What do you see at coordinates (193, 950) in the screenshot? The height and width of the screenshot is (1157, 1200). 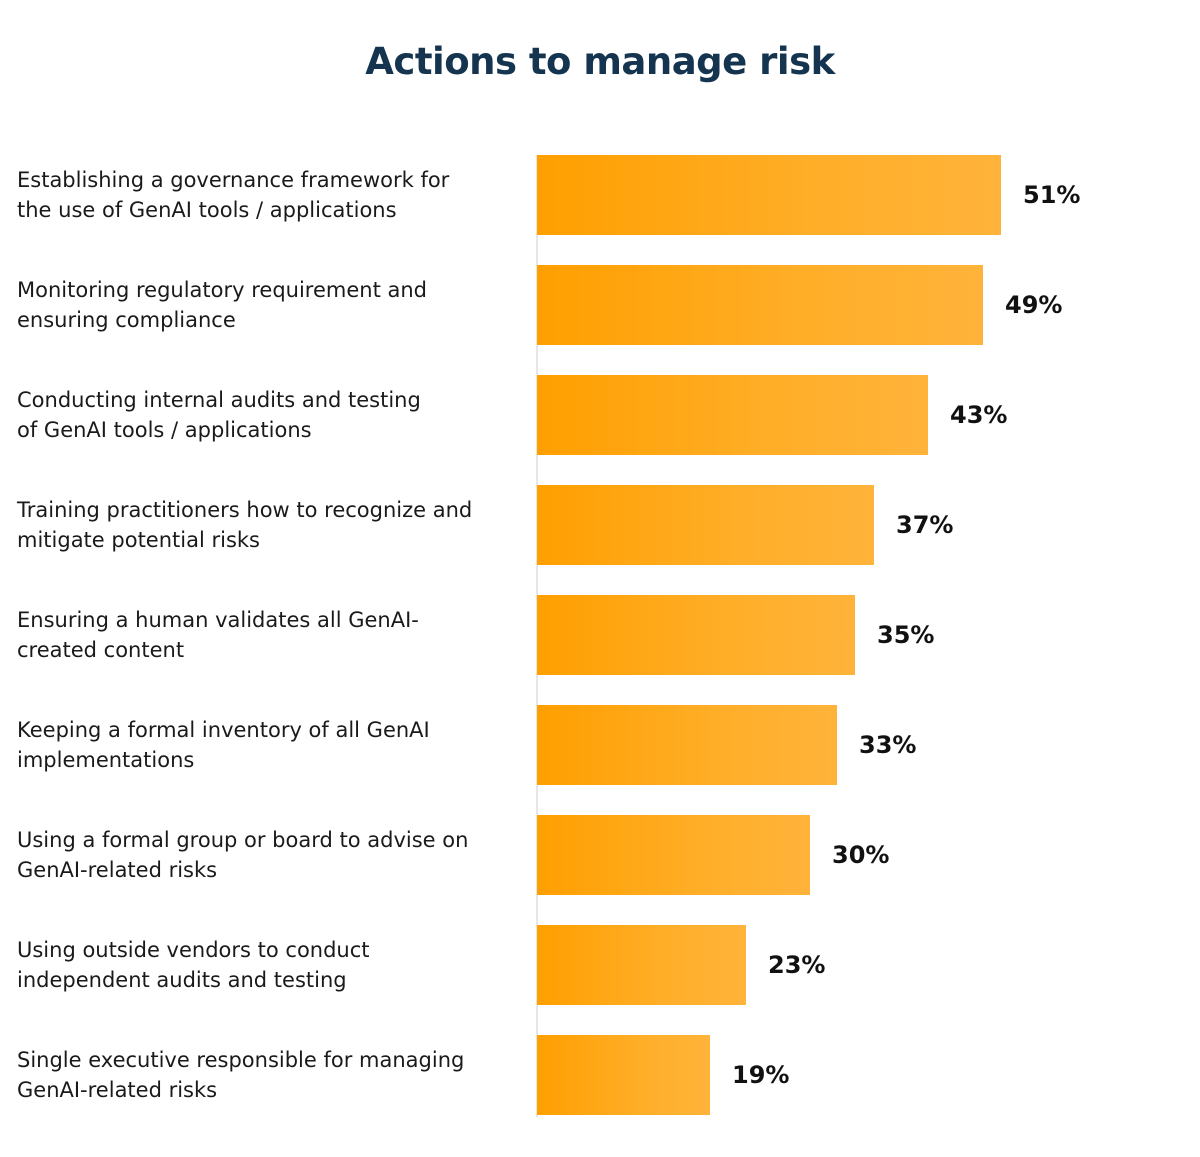 I see `category-label-line: Using outside vendors to conduct` at bounding box center [193, 950].